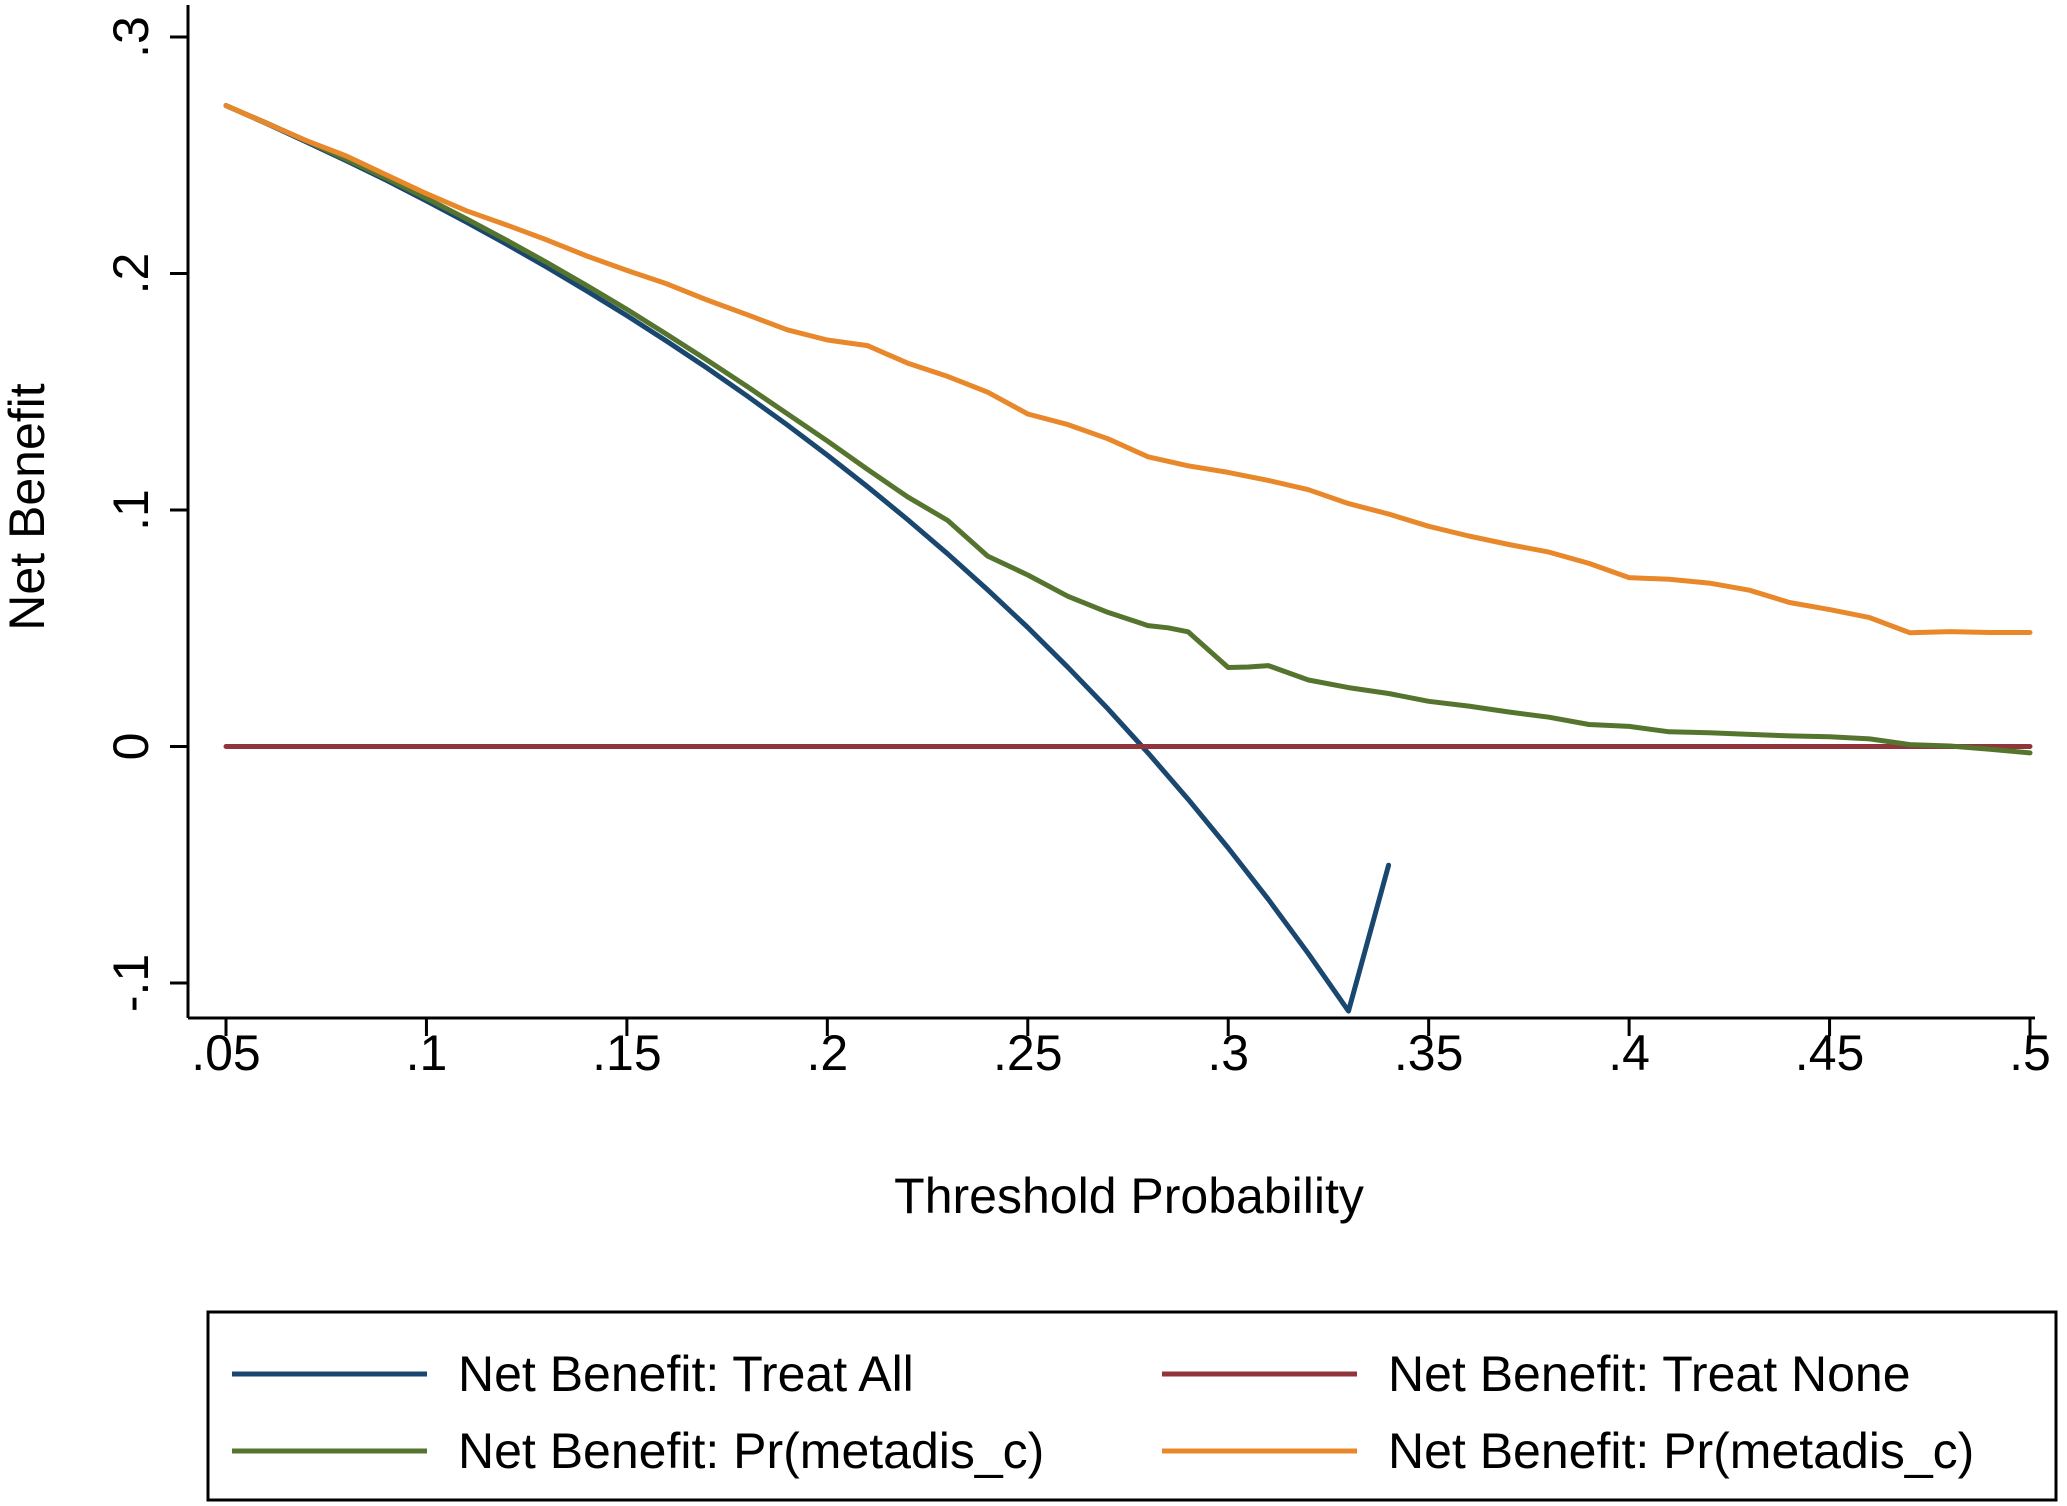 The image size is (2067, 1506). I want to click on x-tick-label: .45, so click(1830, 1053).